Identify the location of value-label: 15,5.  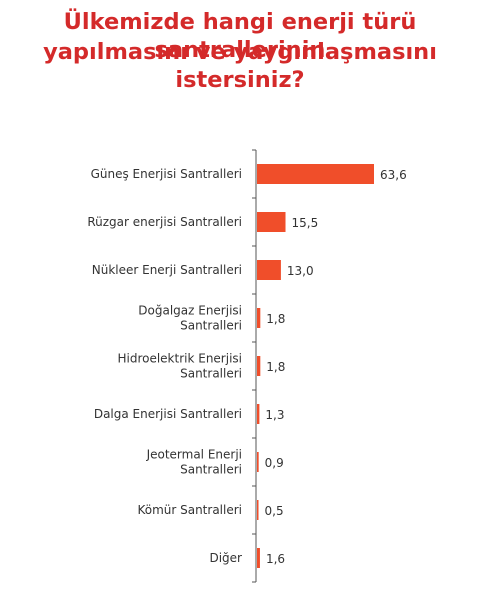
(305, 223).